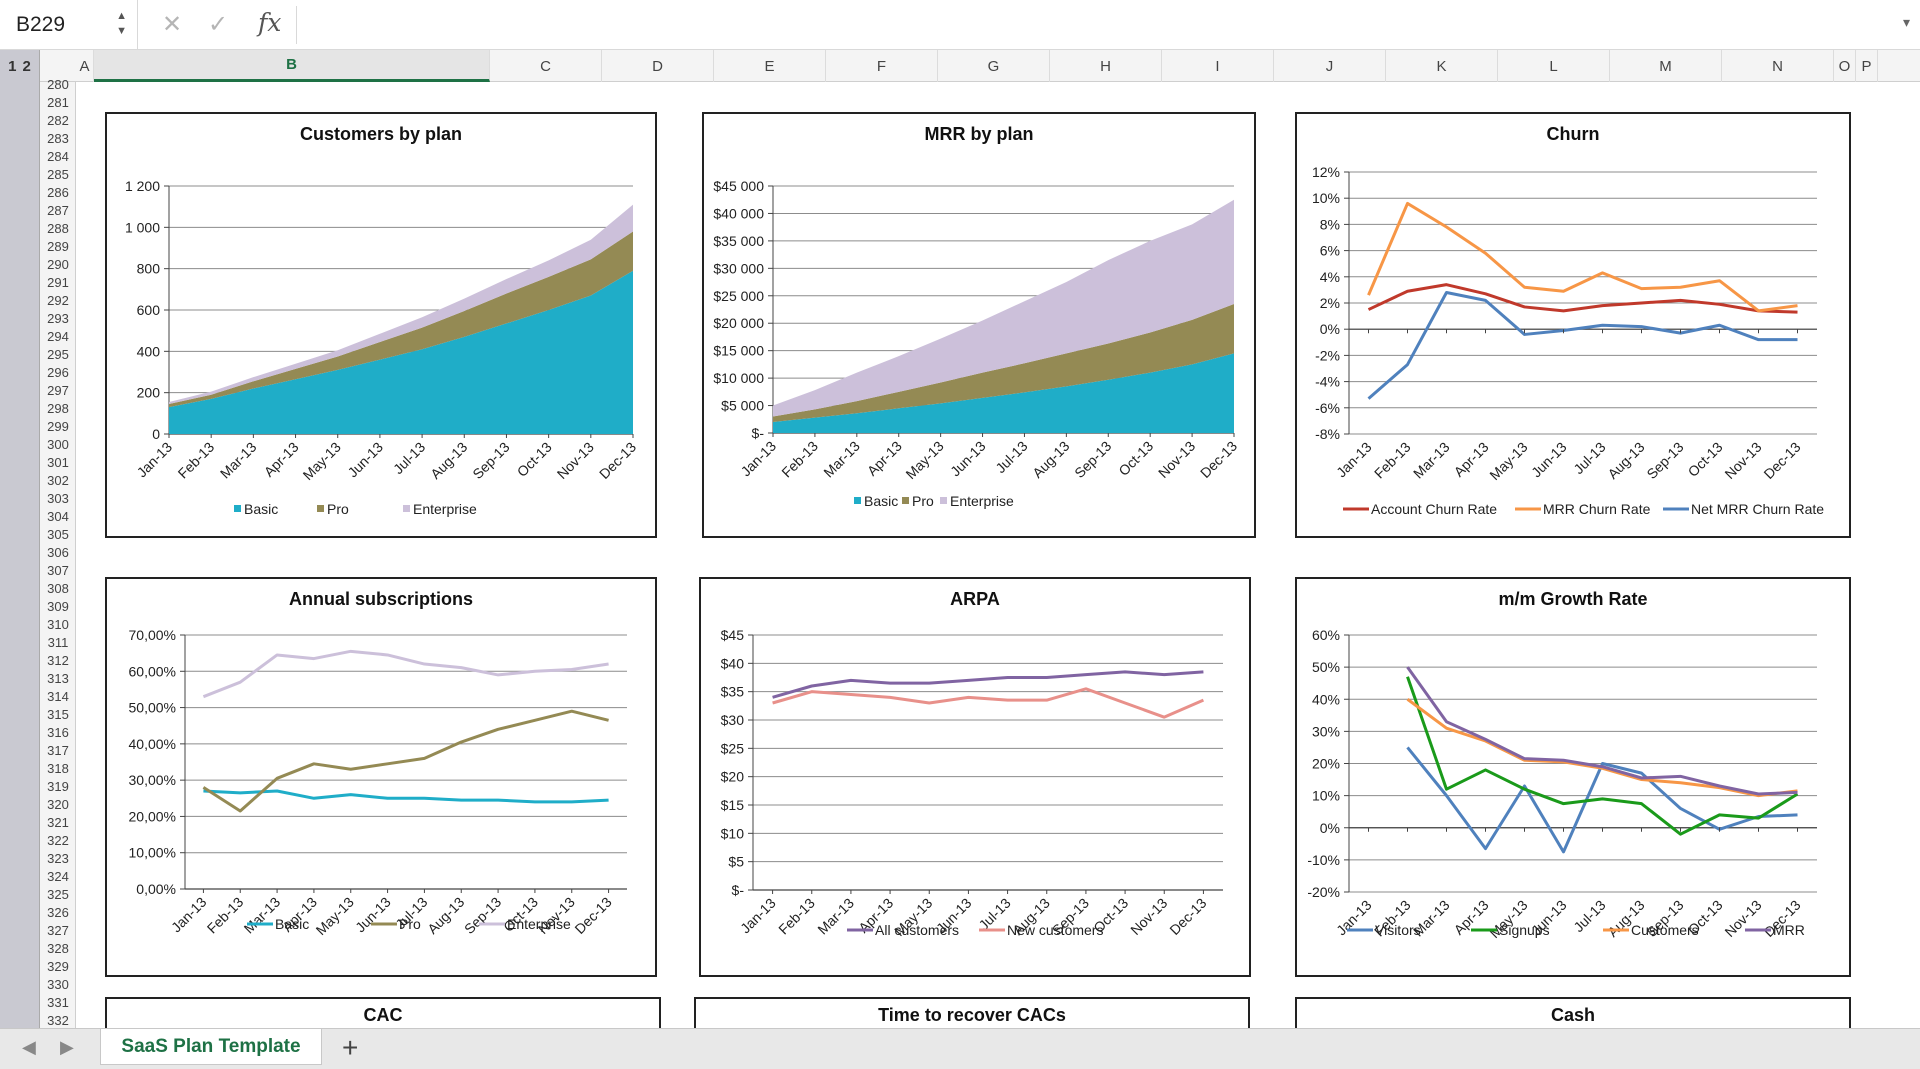  I want to click on row-header: 331, so click(58, 1002).